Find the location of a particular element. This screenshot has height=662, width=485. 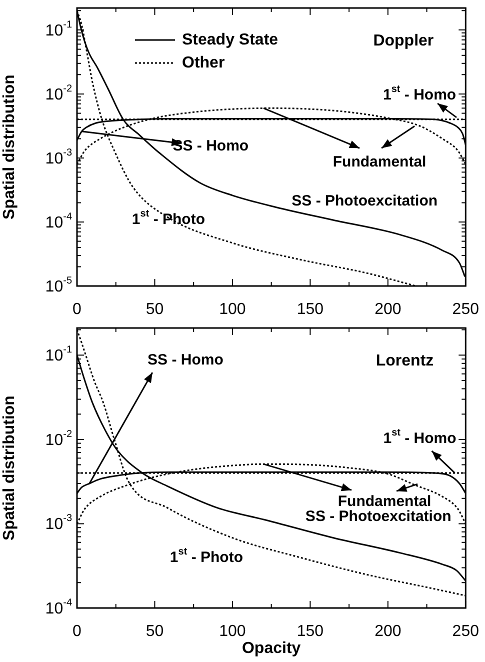

text: Doppler is located at coordinates (403, 41).